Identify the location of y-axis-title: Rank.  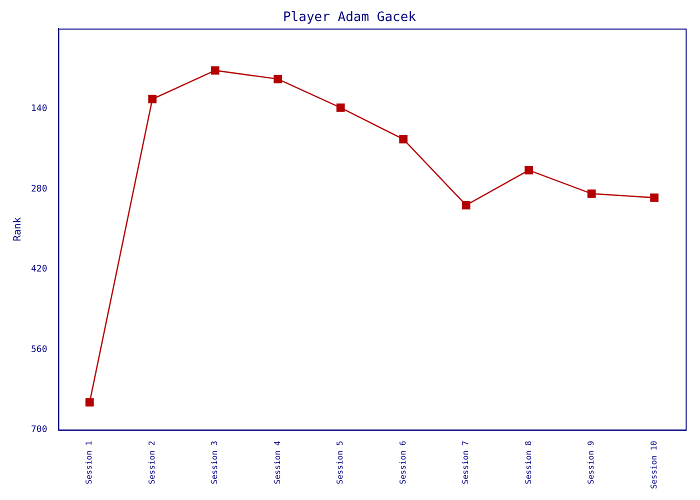
(18, 229).